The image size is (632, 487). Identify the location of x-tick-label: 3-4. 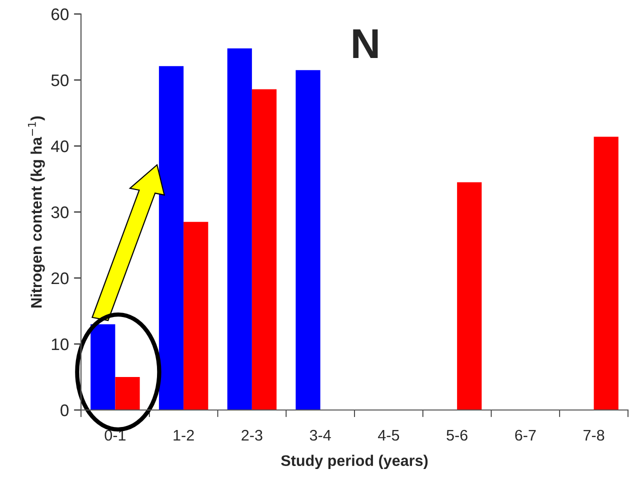
(320, 435).